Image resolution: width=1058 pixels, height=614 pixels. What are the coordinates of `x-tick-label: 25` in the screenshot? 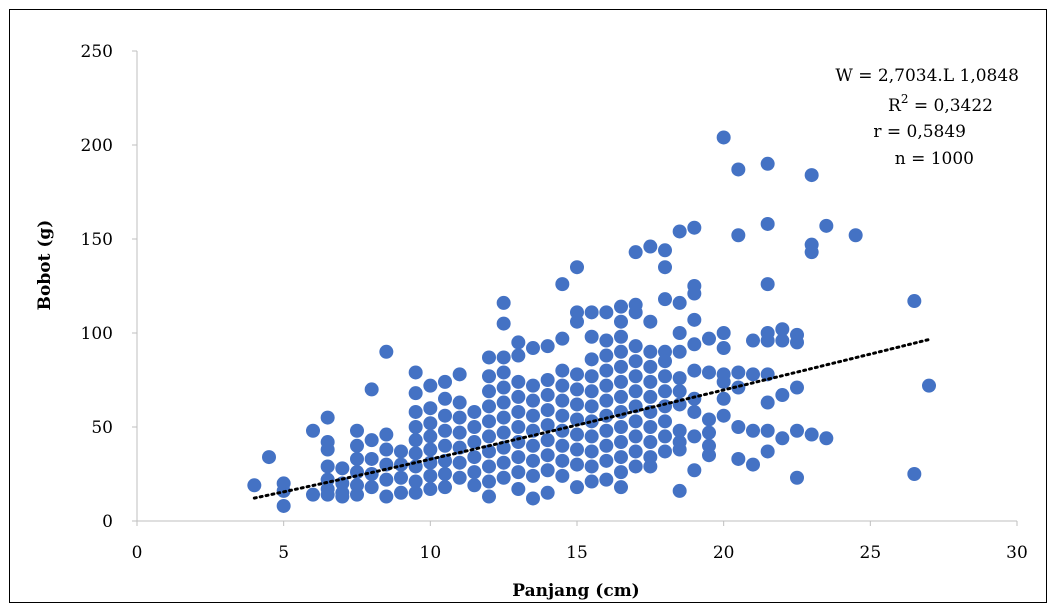 It's located at (871, 553).